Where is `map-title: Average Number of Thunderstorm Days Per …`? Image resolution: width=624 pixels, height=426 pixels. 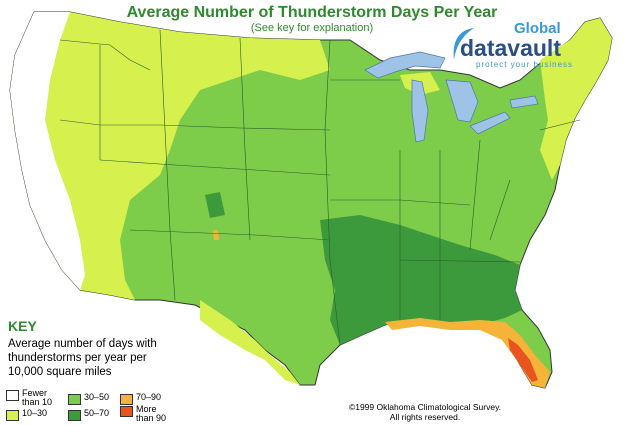
map-title: Average Number of Thunderstorm Days Per … is located at coordinates (312, 12).